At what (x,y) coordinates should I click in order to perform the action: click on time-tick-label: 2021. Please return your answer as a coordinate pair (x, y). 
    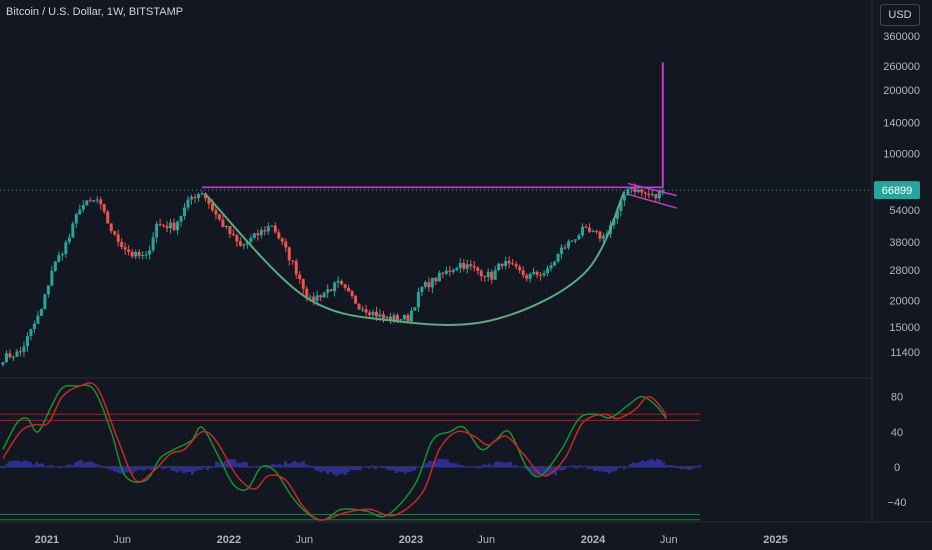
    Looking at the image, I should click on (47, 540).